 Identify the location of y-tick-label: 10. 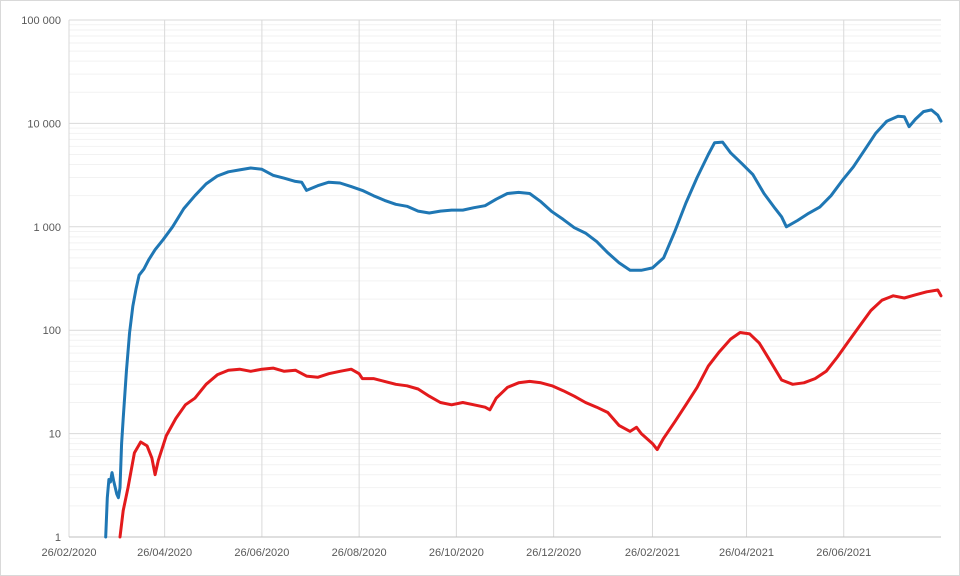
(55, 435).